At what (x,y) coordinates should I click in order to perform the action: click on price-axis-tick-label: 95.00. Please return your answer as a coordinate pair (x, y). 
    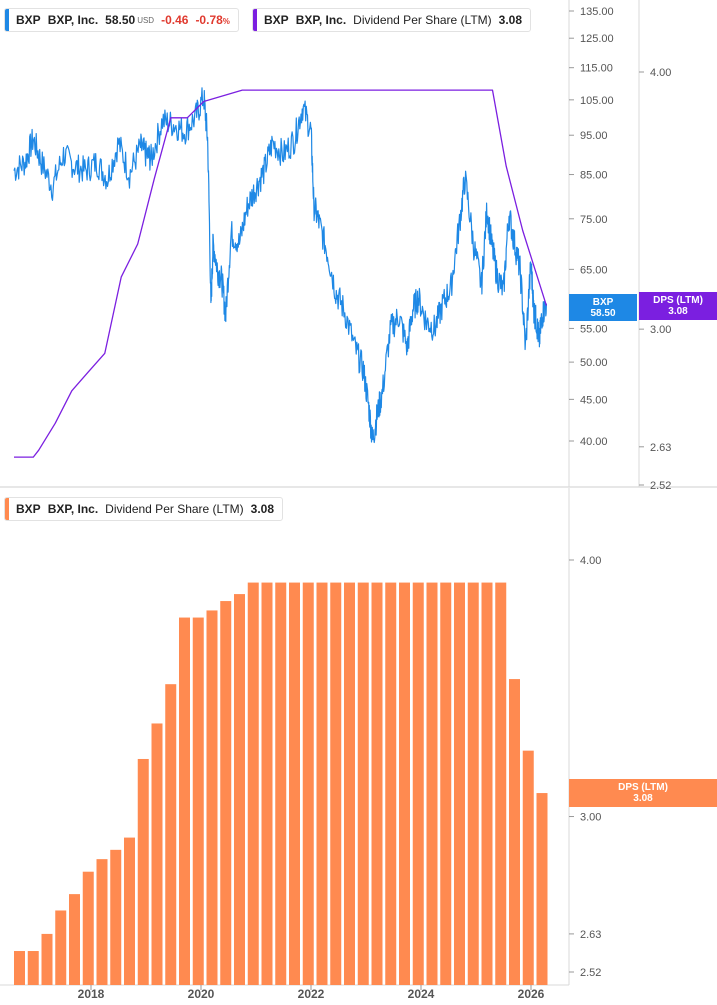
    Looking at the image, I should click on (594, 136).